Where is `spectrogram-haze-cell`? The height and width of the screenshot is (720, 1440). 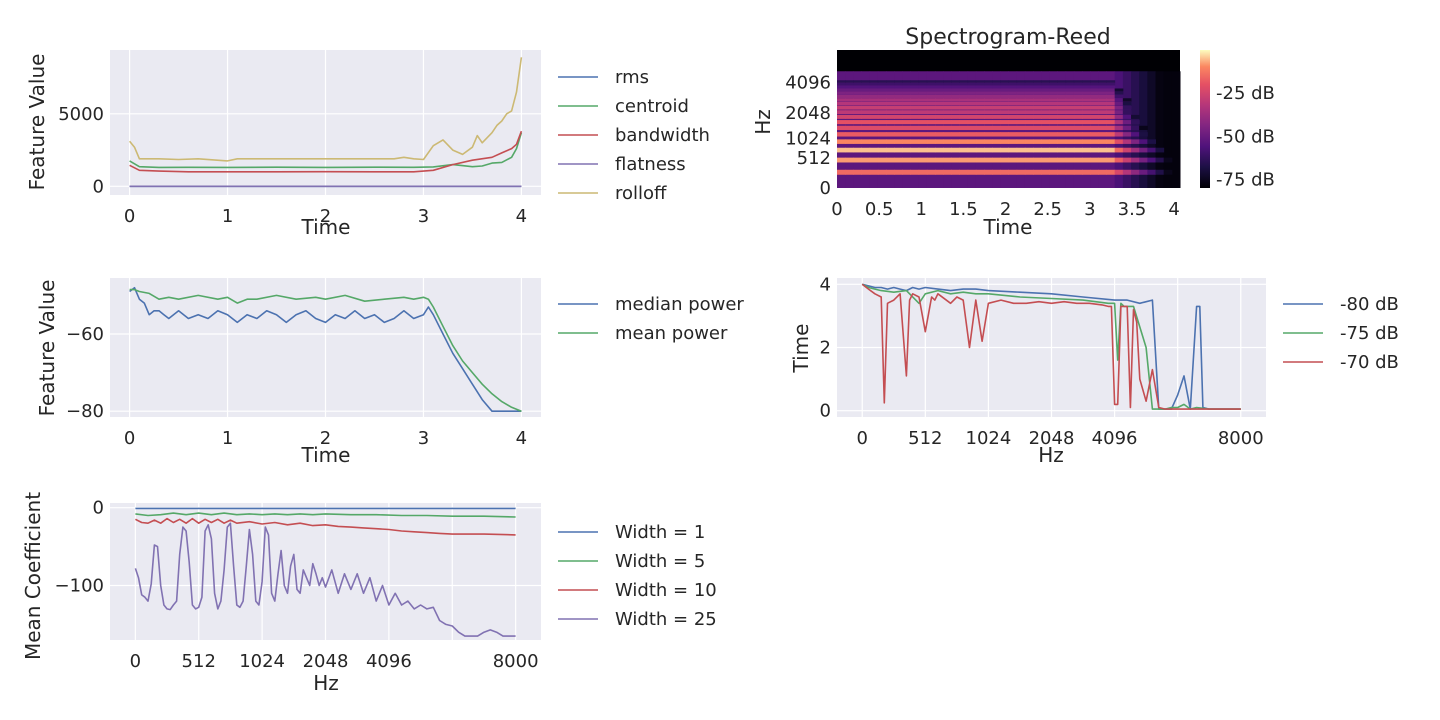
spectrogram-haze-cell is located at coordinates (1176, 129).